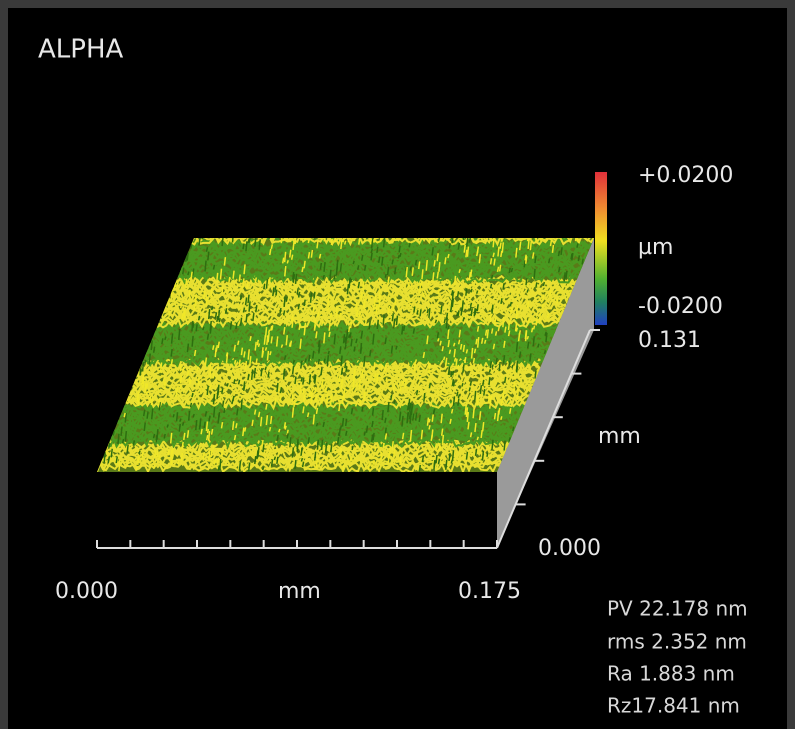 Image resolution: width=795 pixels, height=729 pixels. Describe the element at coordinates (669, 340) in the screenshot. I see `y-axis-max: 0.131` at that location.